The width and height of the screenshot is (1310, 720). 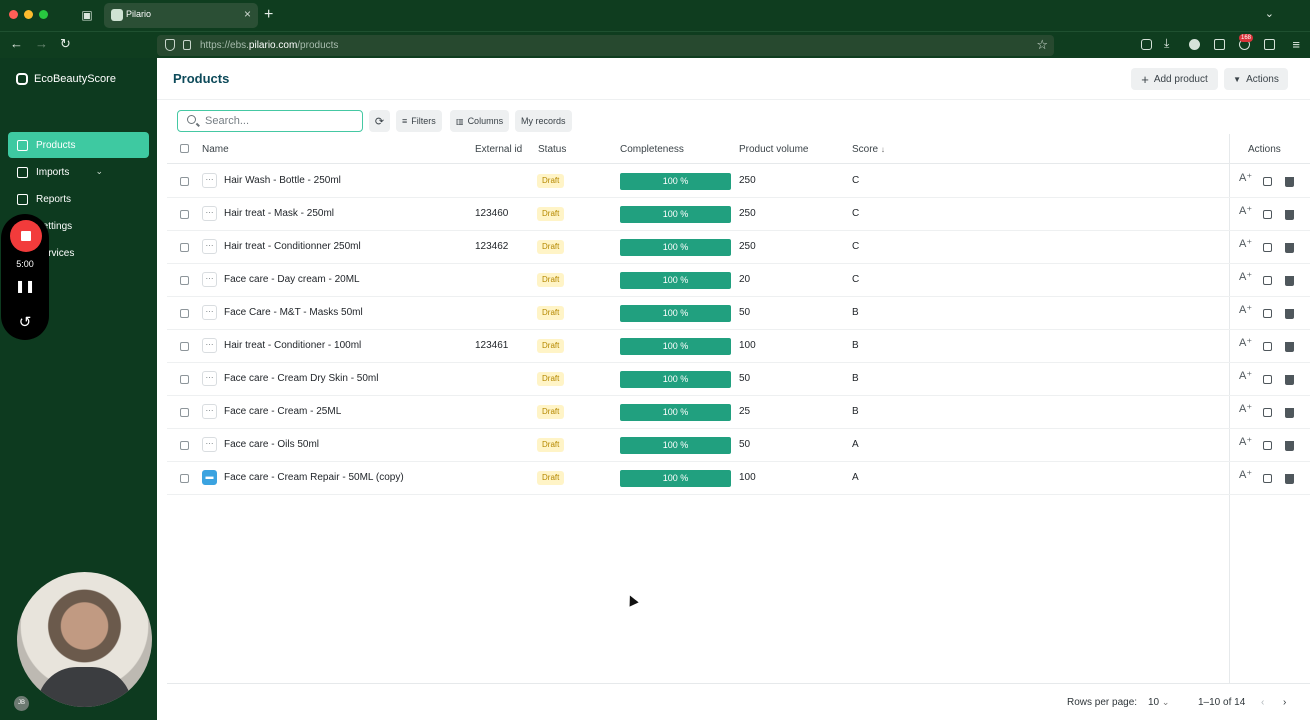 I want to click on bookmark-star-icon: ☆, so click(x=1042, y=44).